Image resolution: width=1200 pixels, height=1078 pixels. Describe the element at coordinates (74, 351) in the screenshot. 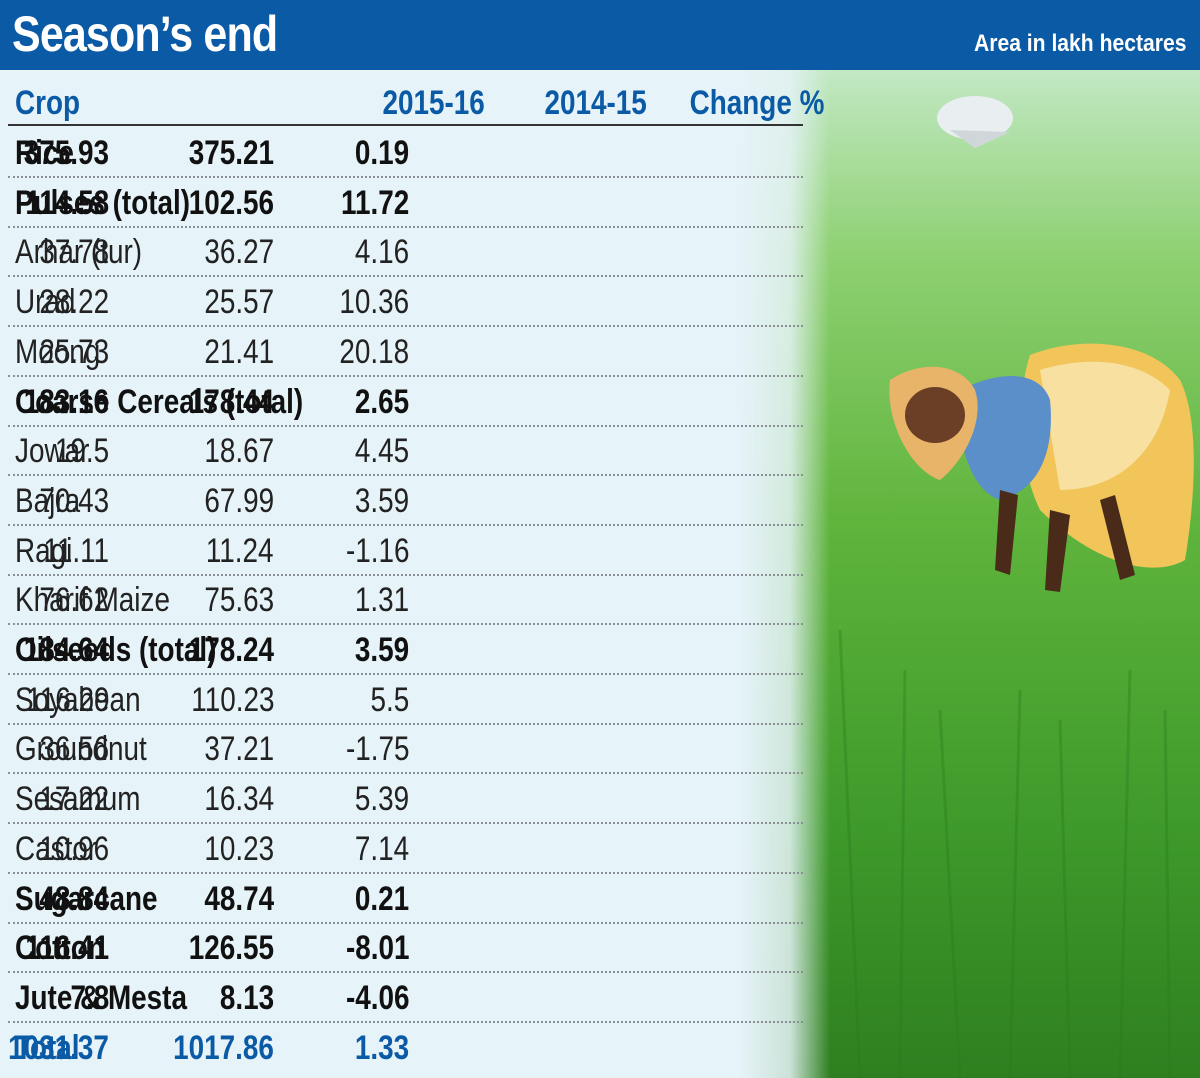

I see `value-2015-16-cell: 25.73` at that location.